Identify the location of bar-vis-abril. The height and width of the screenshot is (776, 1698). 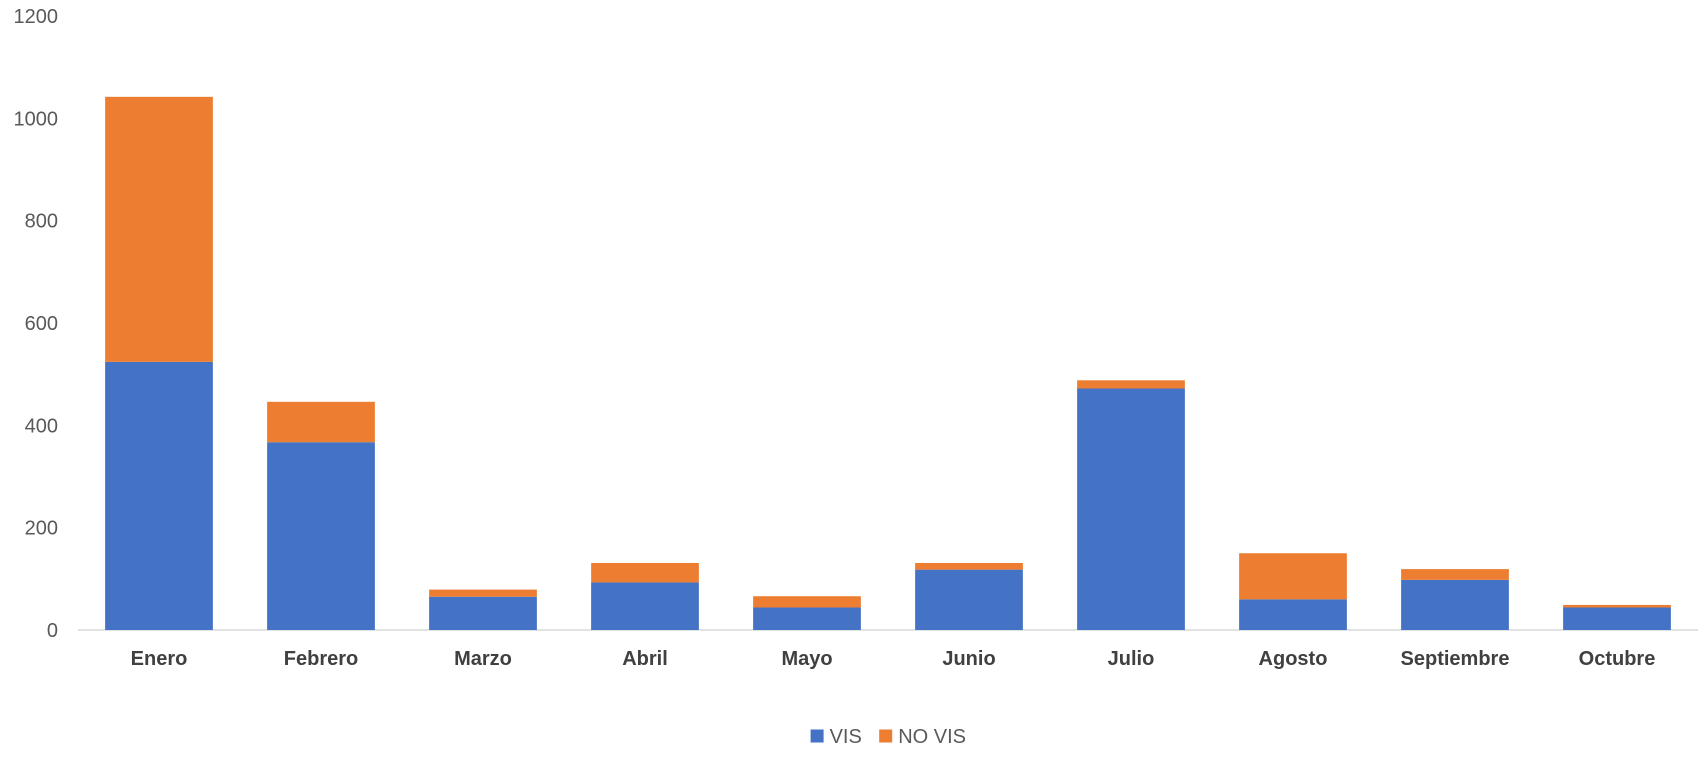
(645, 606).